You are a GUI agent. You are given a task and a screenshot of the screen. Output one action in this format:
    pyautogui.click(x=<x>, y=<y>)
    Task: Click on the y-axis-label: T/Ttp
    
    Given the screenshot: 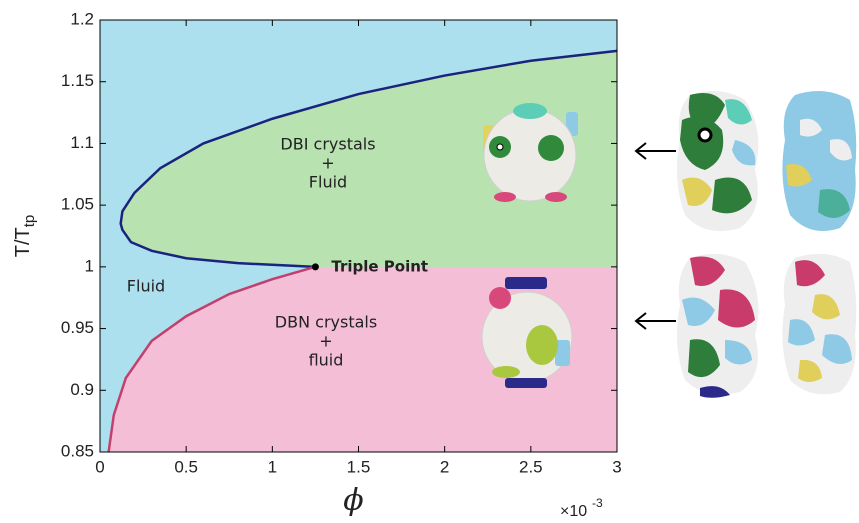 What is the action you would take?
    pyautogui.click(x=25, y=236)
    